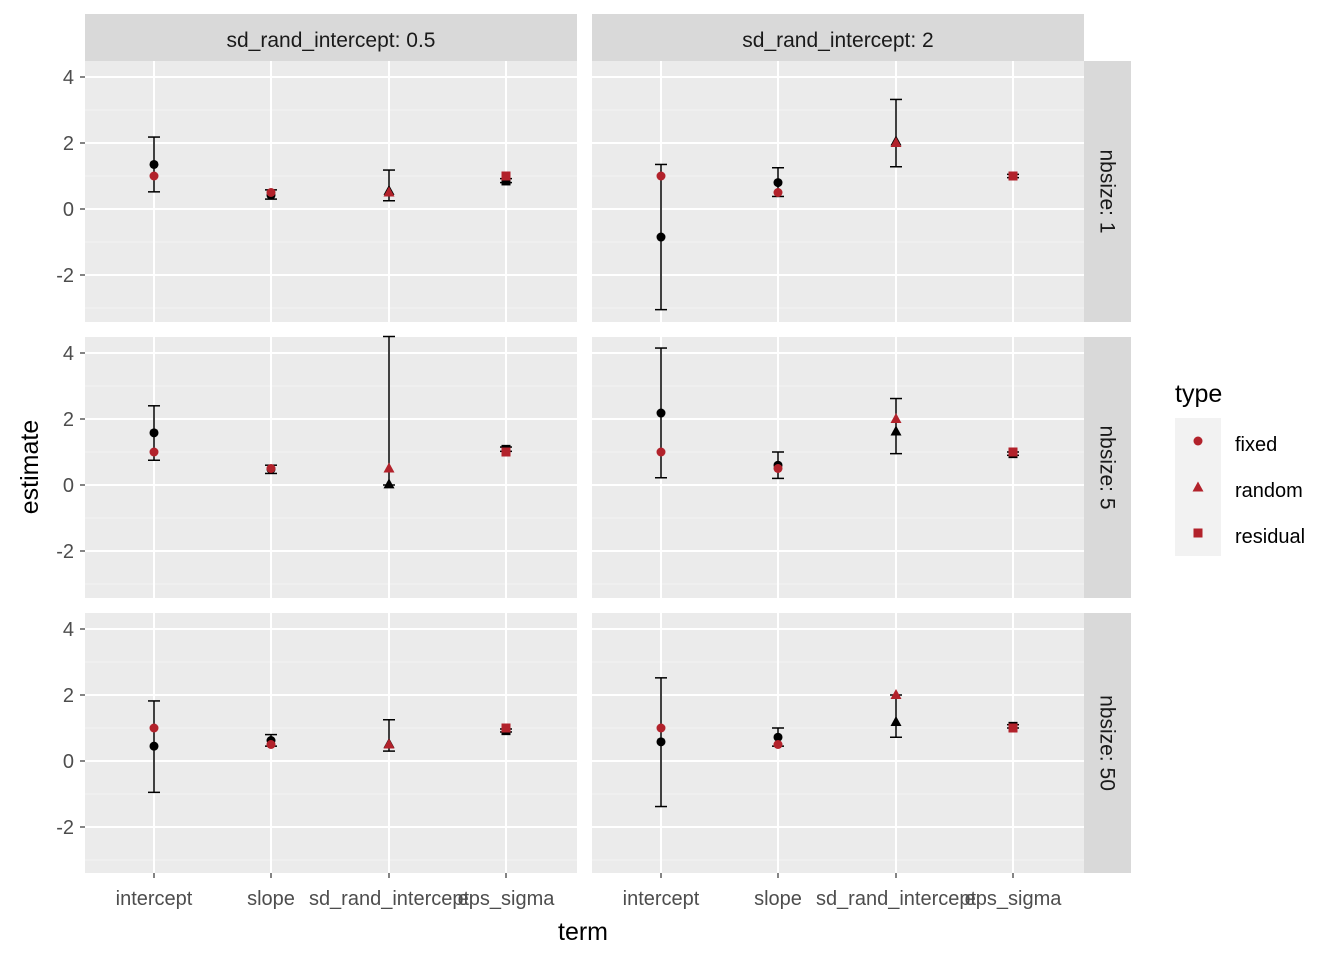 This screenshot has height=960, width=1344. Describe the element at coordinates (1198, 533) in the screenshot. I see `legend-residual-square-icon` at that location.